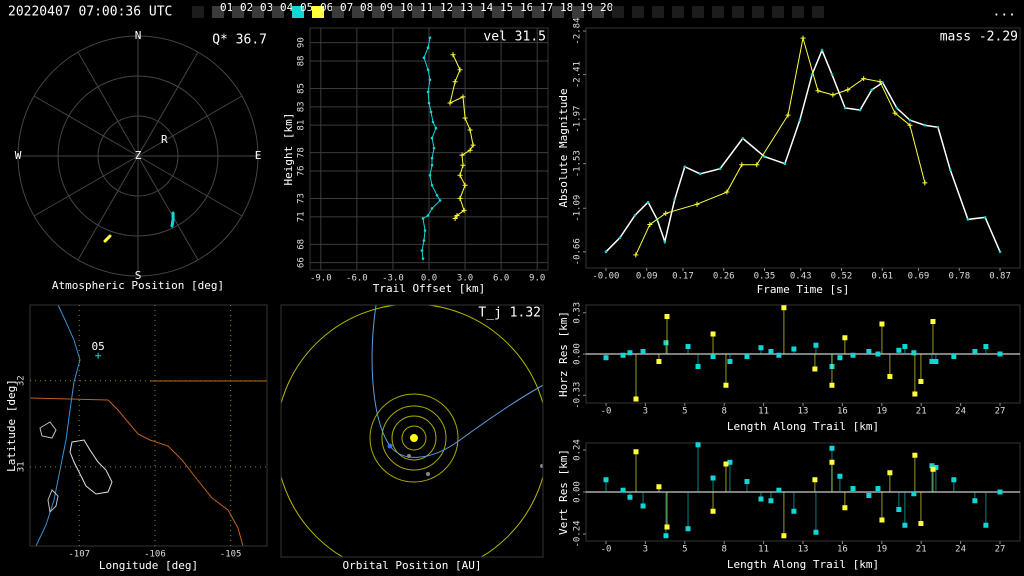  Describe the element at coordinates (429, 279) in the screenshot. I see `x-tick-label: 0.0` at that location.